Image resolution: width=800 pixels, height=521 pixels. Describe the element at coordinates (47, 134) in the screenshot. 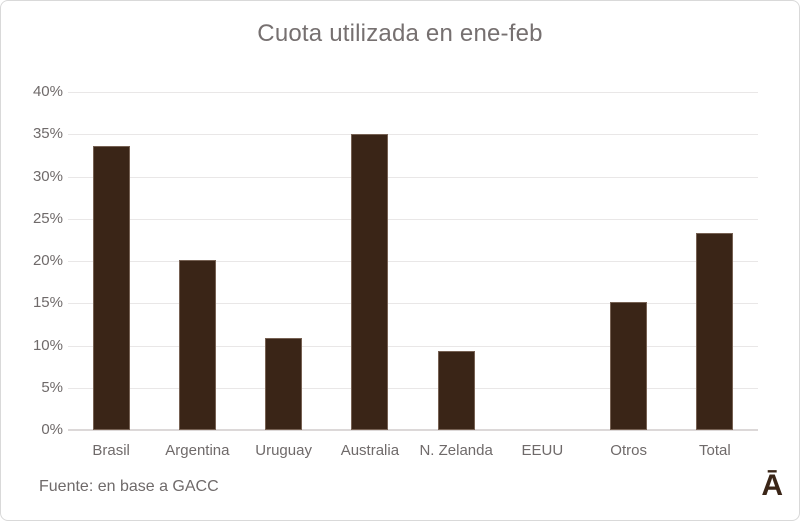

I see `y-tick-label: 35%` at that location.